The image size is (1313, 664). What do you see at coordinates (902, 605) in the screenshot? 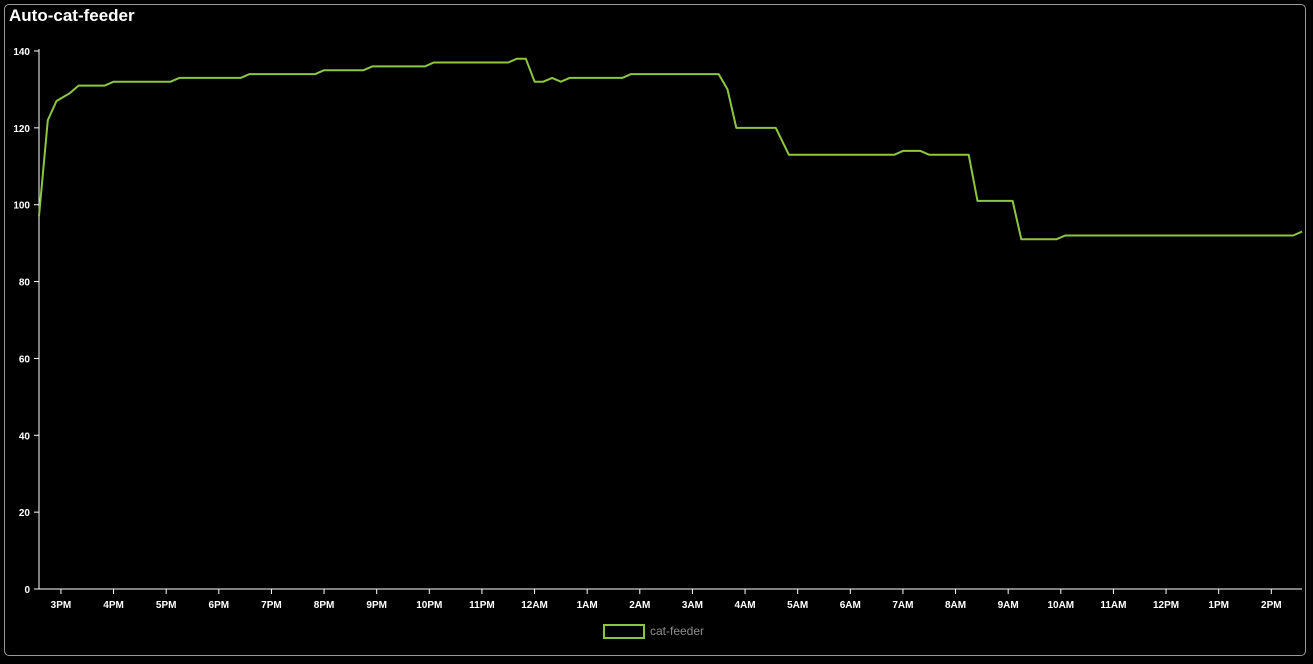
I see `x-tick-label: 7AM` at bounding box center [902, 605].